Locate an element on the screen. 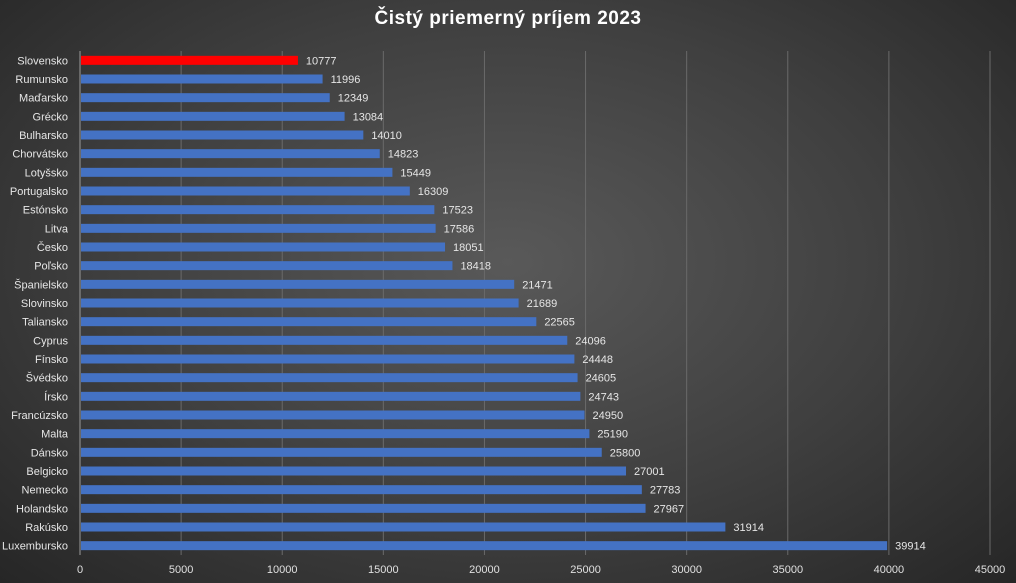 The height and width of the screenshot is (583, 1016). x-tick-label: 5000 is located at coordinates (181, 570).